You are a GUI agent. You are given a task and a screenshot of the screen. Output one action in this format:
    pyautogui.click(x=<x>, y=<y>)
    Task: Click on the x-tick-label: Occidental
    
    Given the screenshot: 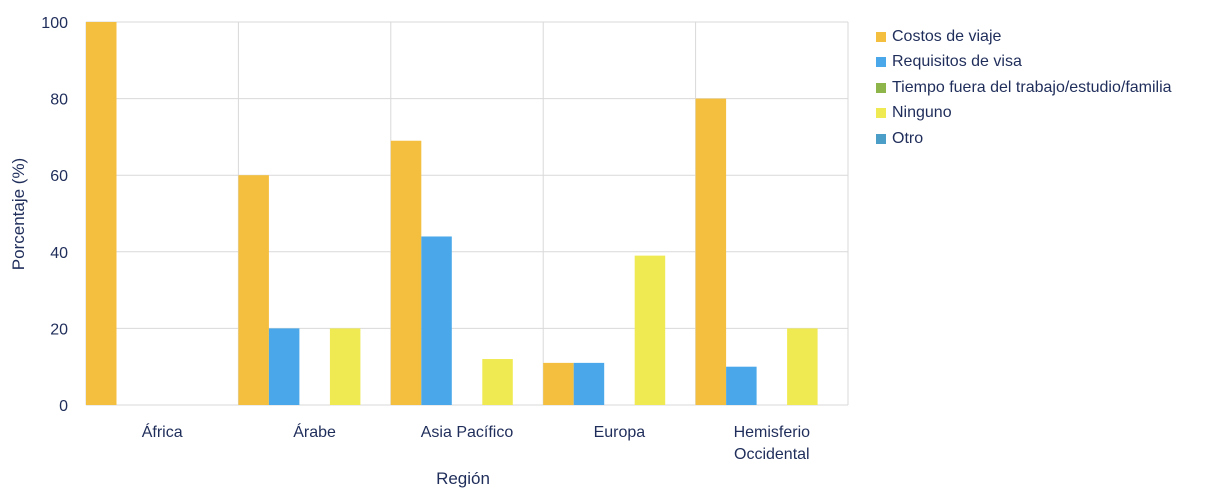 What is the action you would take?
    pyautogui.click(x=772, y=454)
    